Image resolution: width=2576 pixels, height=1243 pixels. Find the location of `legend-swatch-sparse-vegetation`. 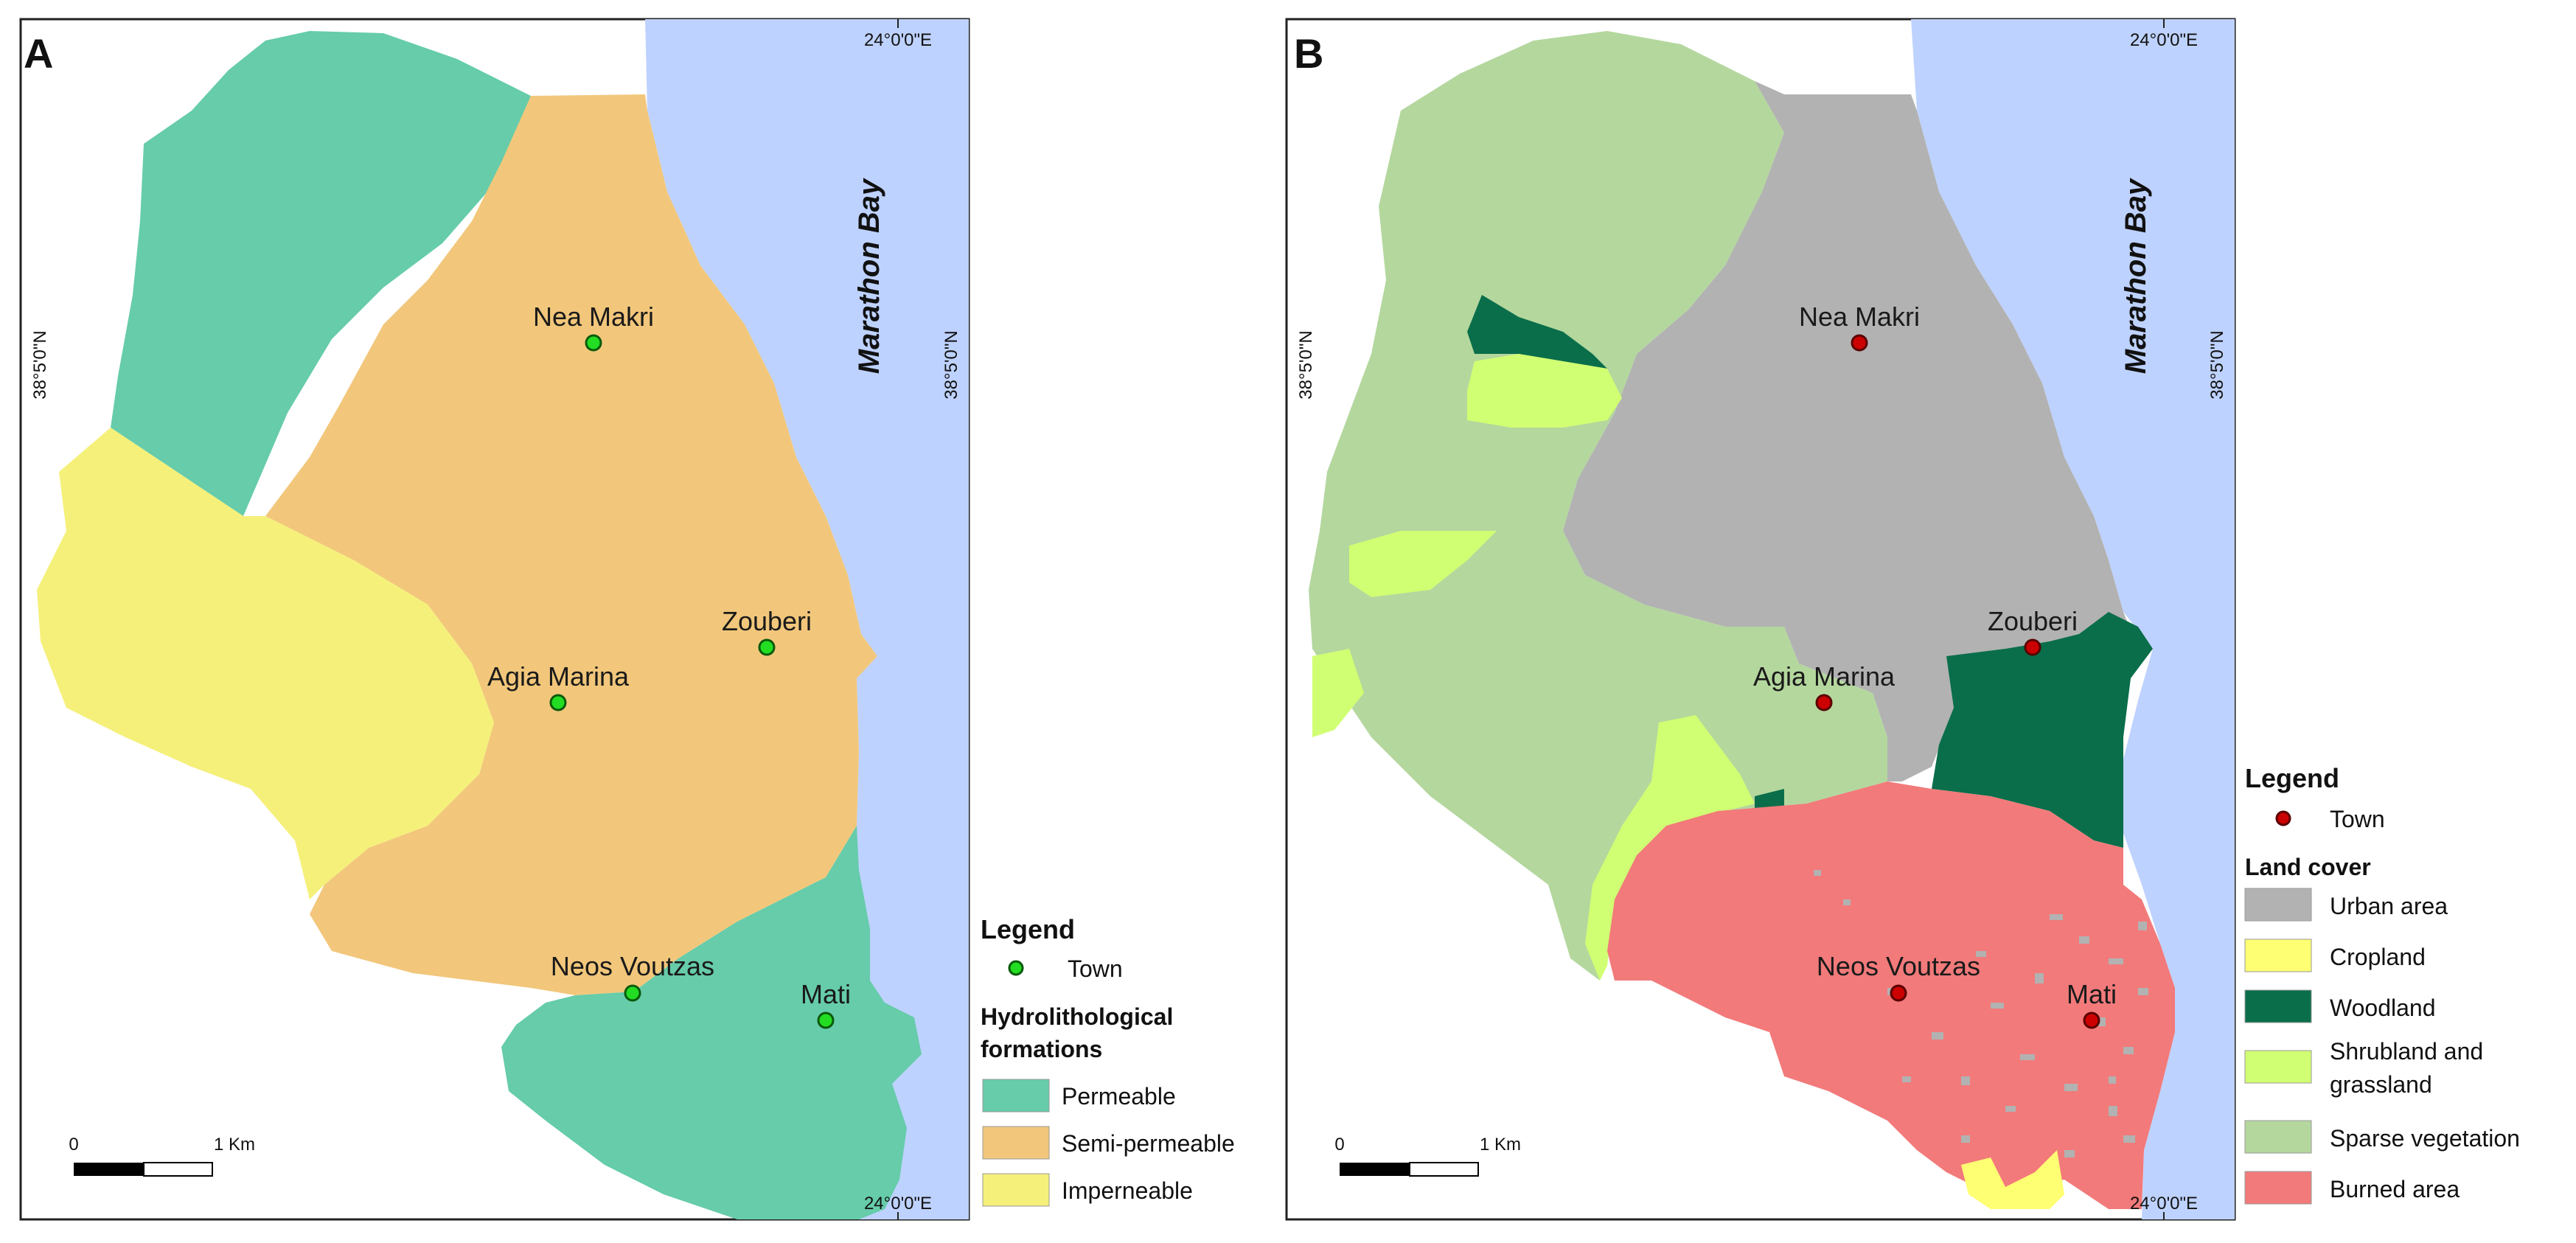

legend-swatch-sparse-vegetation is located at coordinates (2278, 1137).